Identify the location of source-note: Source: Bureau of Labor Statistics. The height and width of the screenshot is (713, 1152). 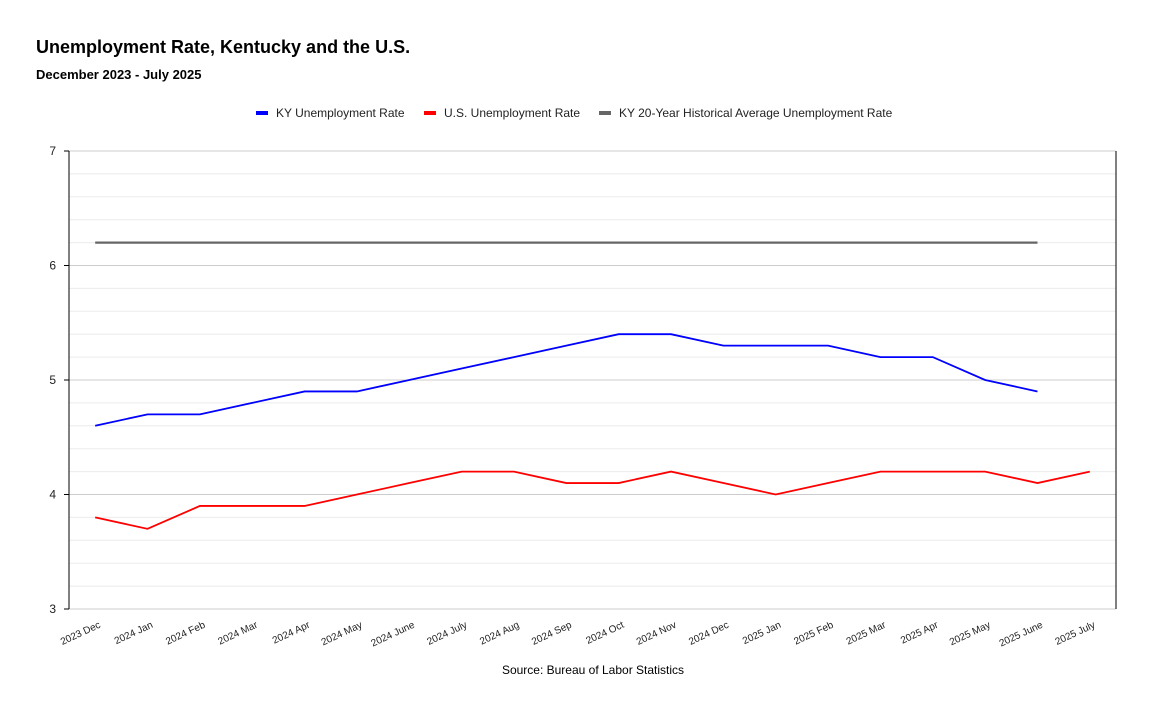
(593, 670).